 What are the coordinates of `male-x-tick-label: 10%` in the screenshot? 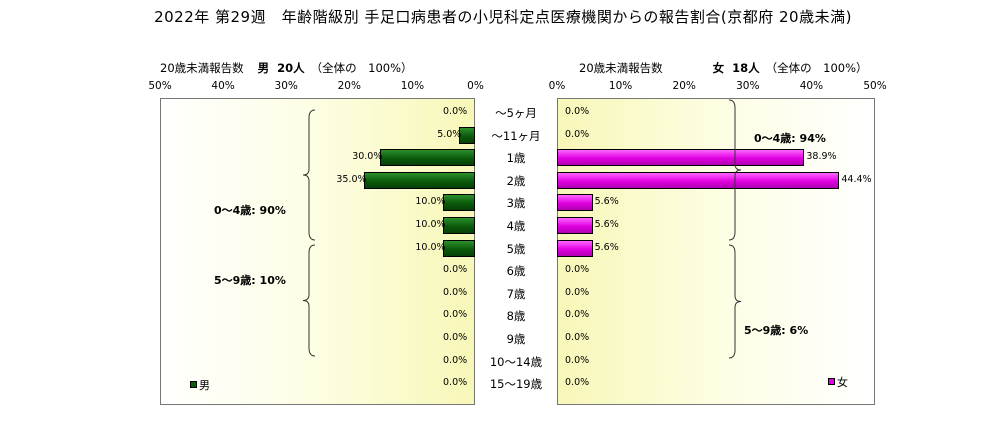 It's located at (412, 86).